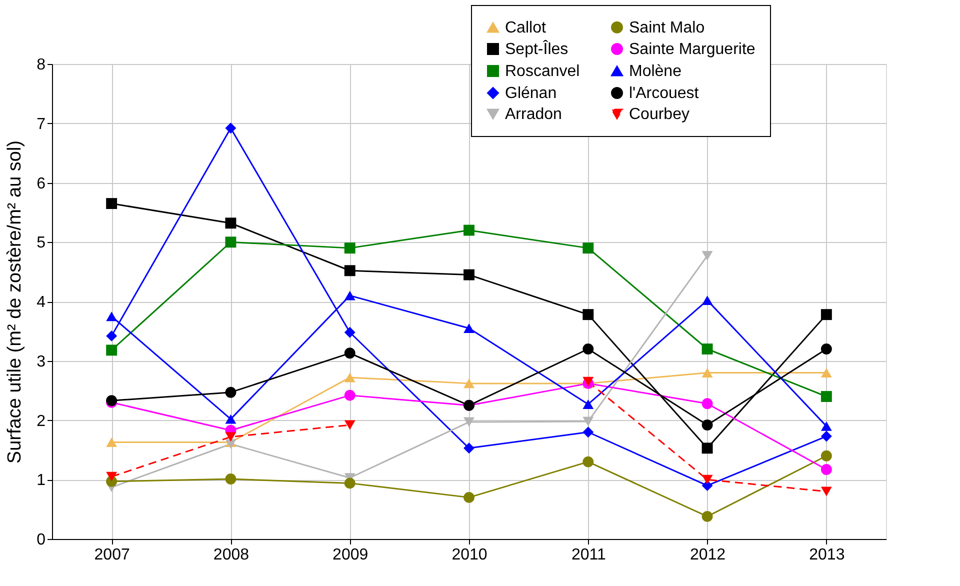  What do you see at coordinates (41, 361) in the screenshot?
I see `y-tick-label: 3` at bounding box center [41, 361].